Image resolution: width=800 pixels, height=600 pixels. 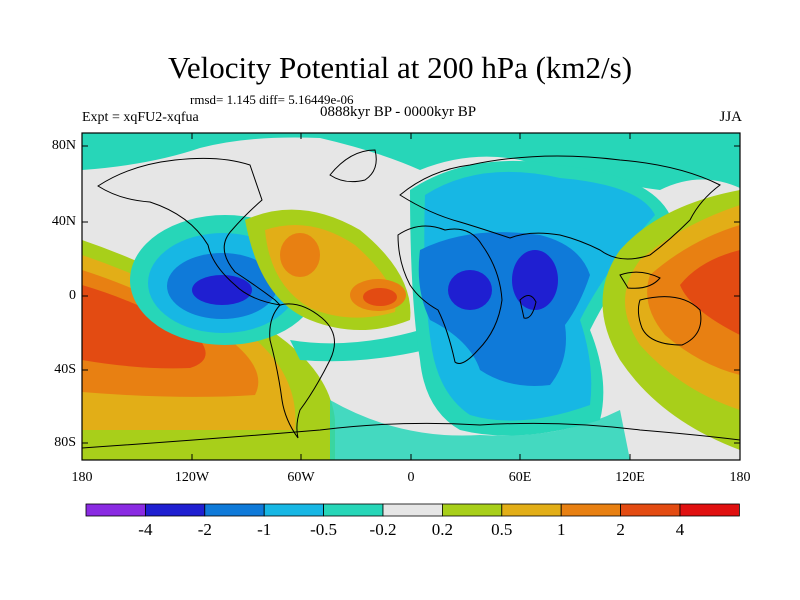 I want to click on colorbar-label: -4, so click(x=145, y=529).